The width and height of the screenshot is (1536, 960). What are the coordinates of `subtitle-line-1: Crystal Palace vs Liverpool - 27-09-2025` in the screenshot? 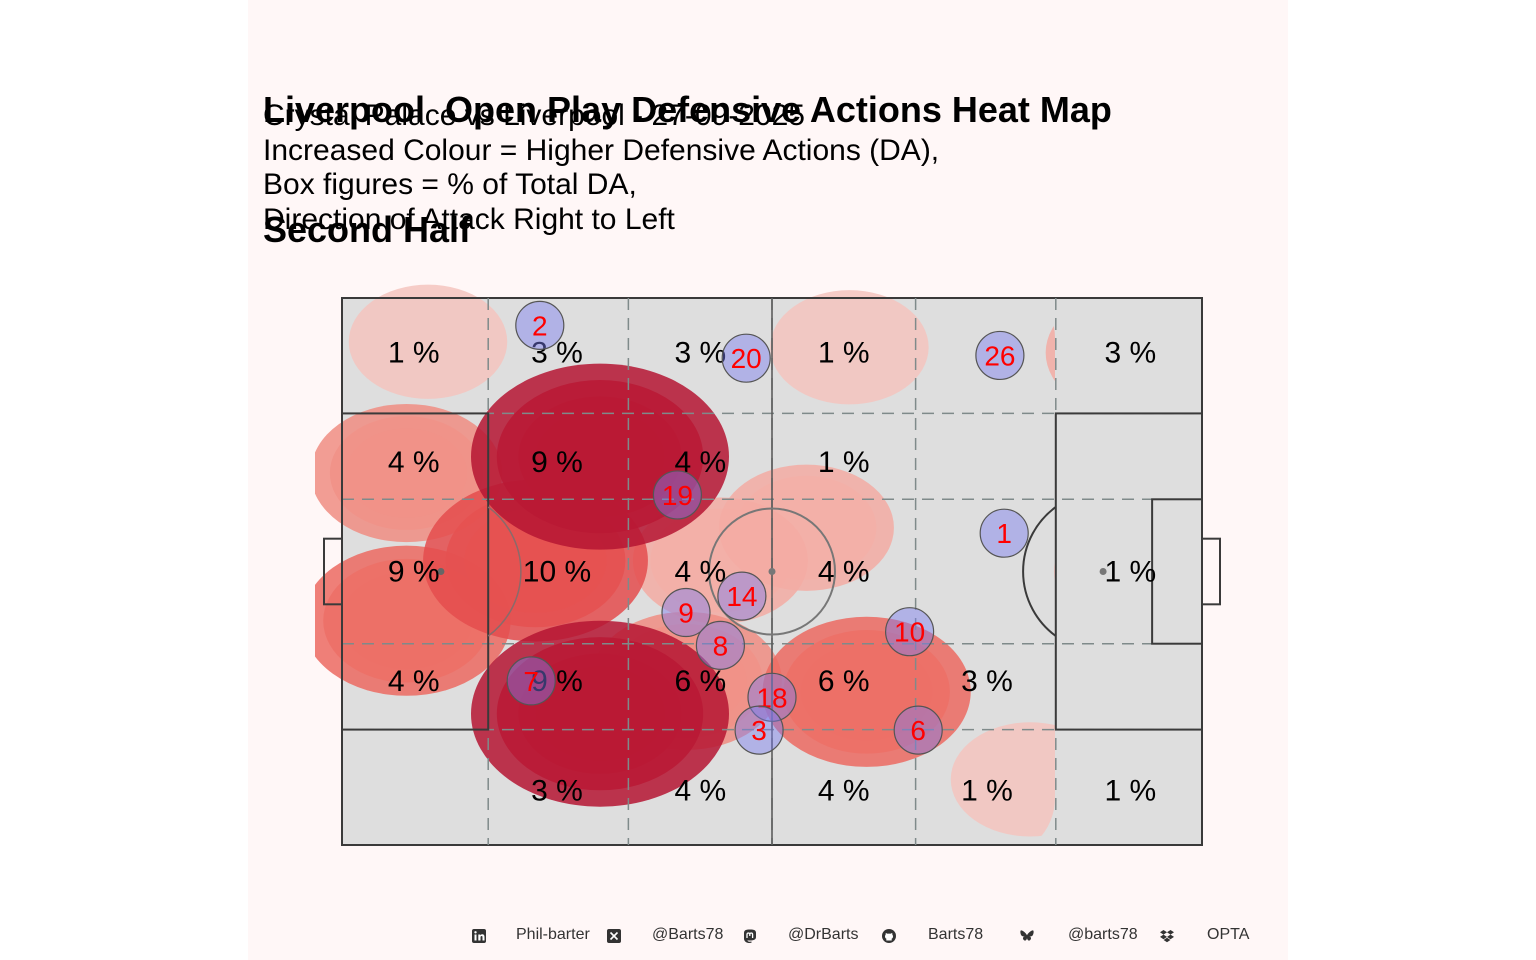 It's located at (534, 115).